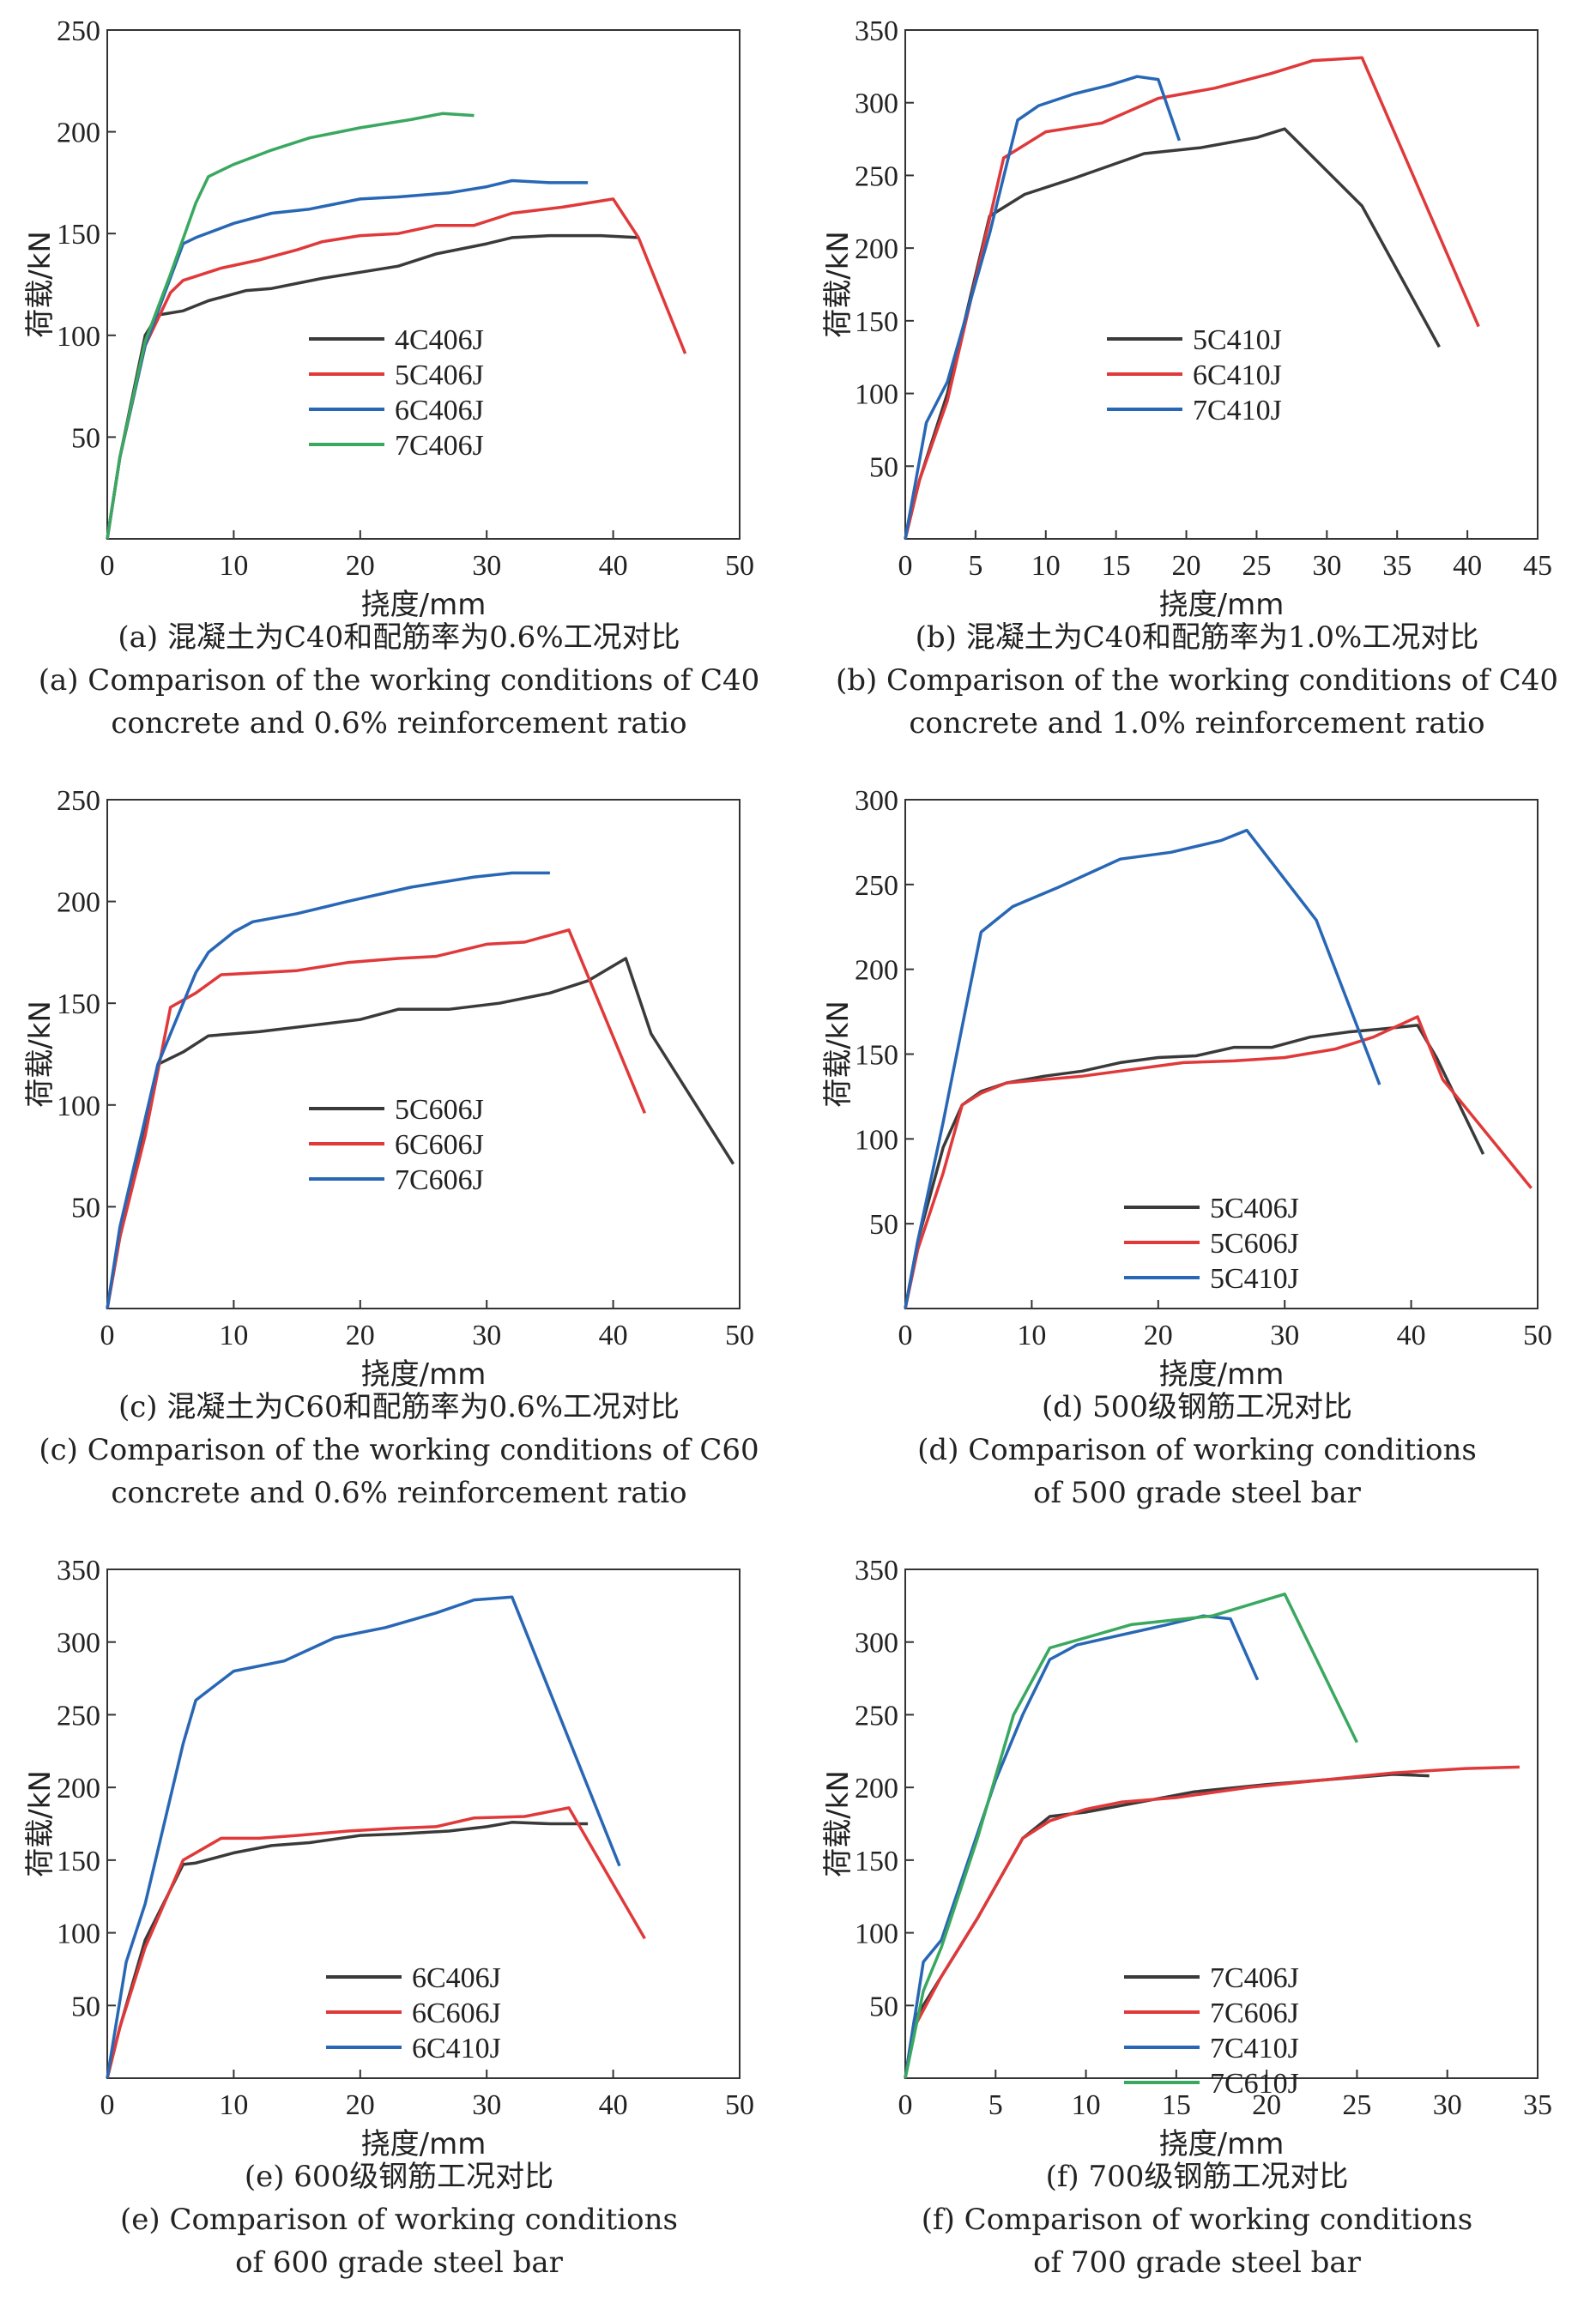 This screenshot has height=2309, width=1596. I want to click on legend-label-5C410J: 5C410J, so click(1237, 340).